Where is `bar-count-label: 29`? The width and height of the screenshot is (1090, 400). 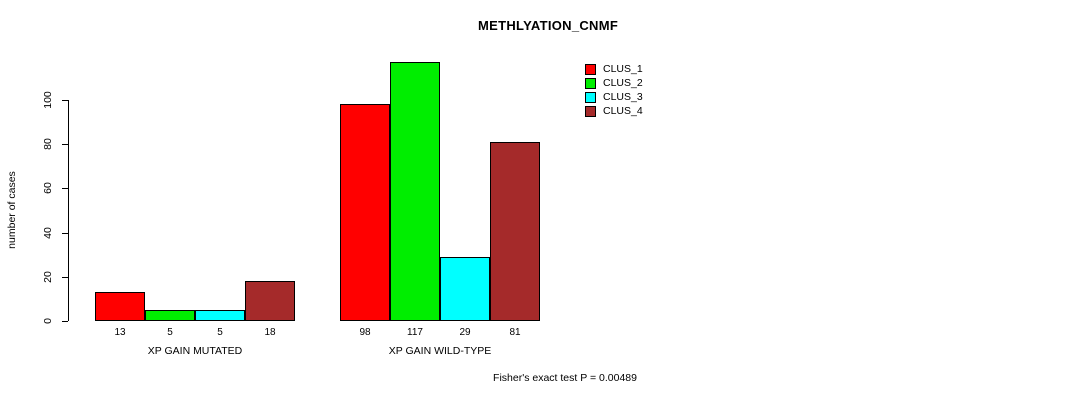 bar-count-label: 29 is located at coordinates (465, 332).